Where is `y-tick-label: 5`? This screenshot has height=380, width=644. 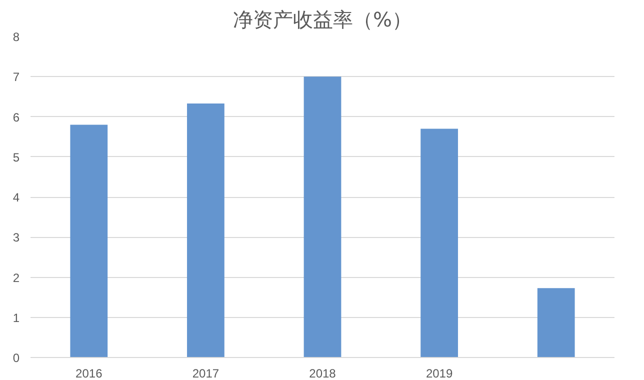 y-tick-label: 5 is located at coordinates (16, 157).